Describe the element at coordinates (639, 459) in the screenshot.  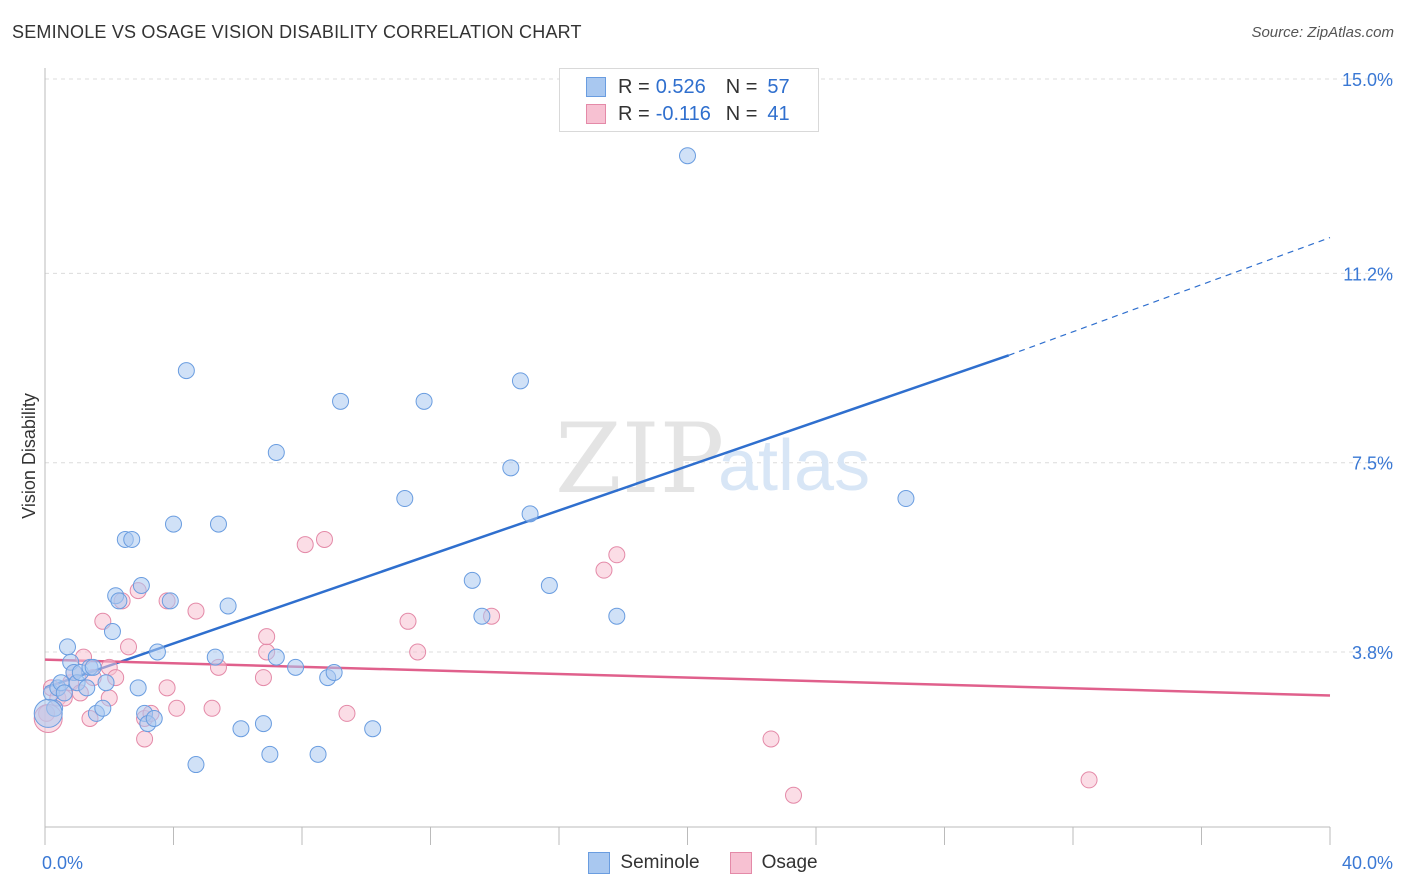
I see `watermark-zip: ZIP` at that location.